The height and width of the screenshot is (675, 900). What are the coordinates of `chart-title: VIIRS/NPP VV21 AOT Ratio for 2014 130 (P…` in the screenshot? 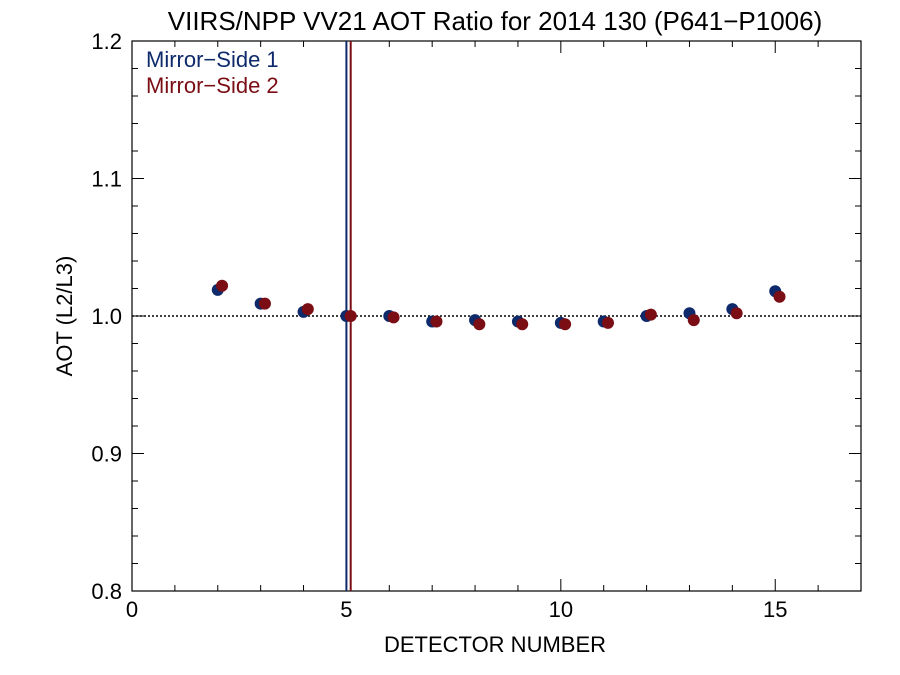 It's located at (495, 21).